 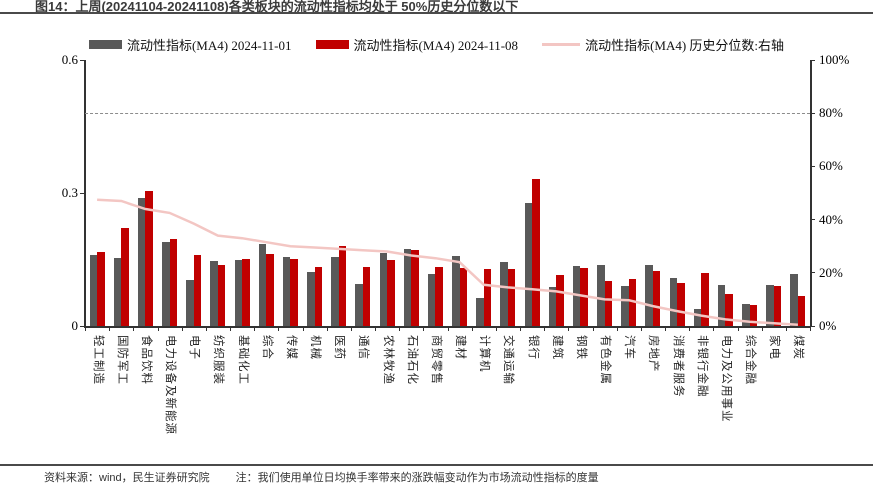 I want to click on legend-item-percentile: 流动性指标(MA4) 历史分位数:右轴, so click(x=663, y=44).